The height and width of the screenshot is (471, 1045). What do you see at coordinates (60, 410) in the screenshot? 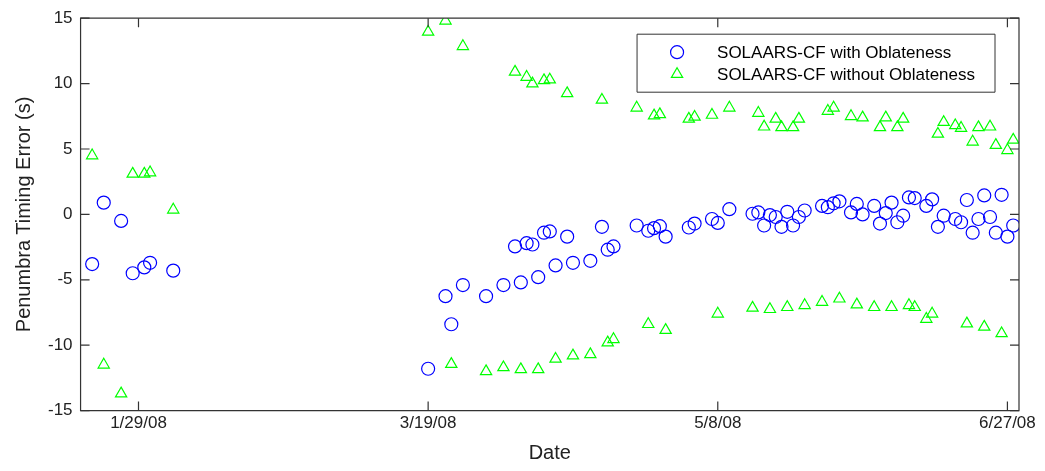
I see `y-tick-label: -15` at bounding box center [60, 410].